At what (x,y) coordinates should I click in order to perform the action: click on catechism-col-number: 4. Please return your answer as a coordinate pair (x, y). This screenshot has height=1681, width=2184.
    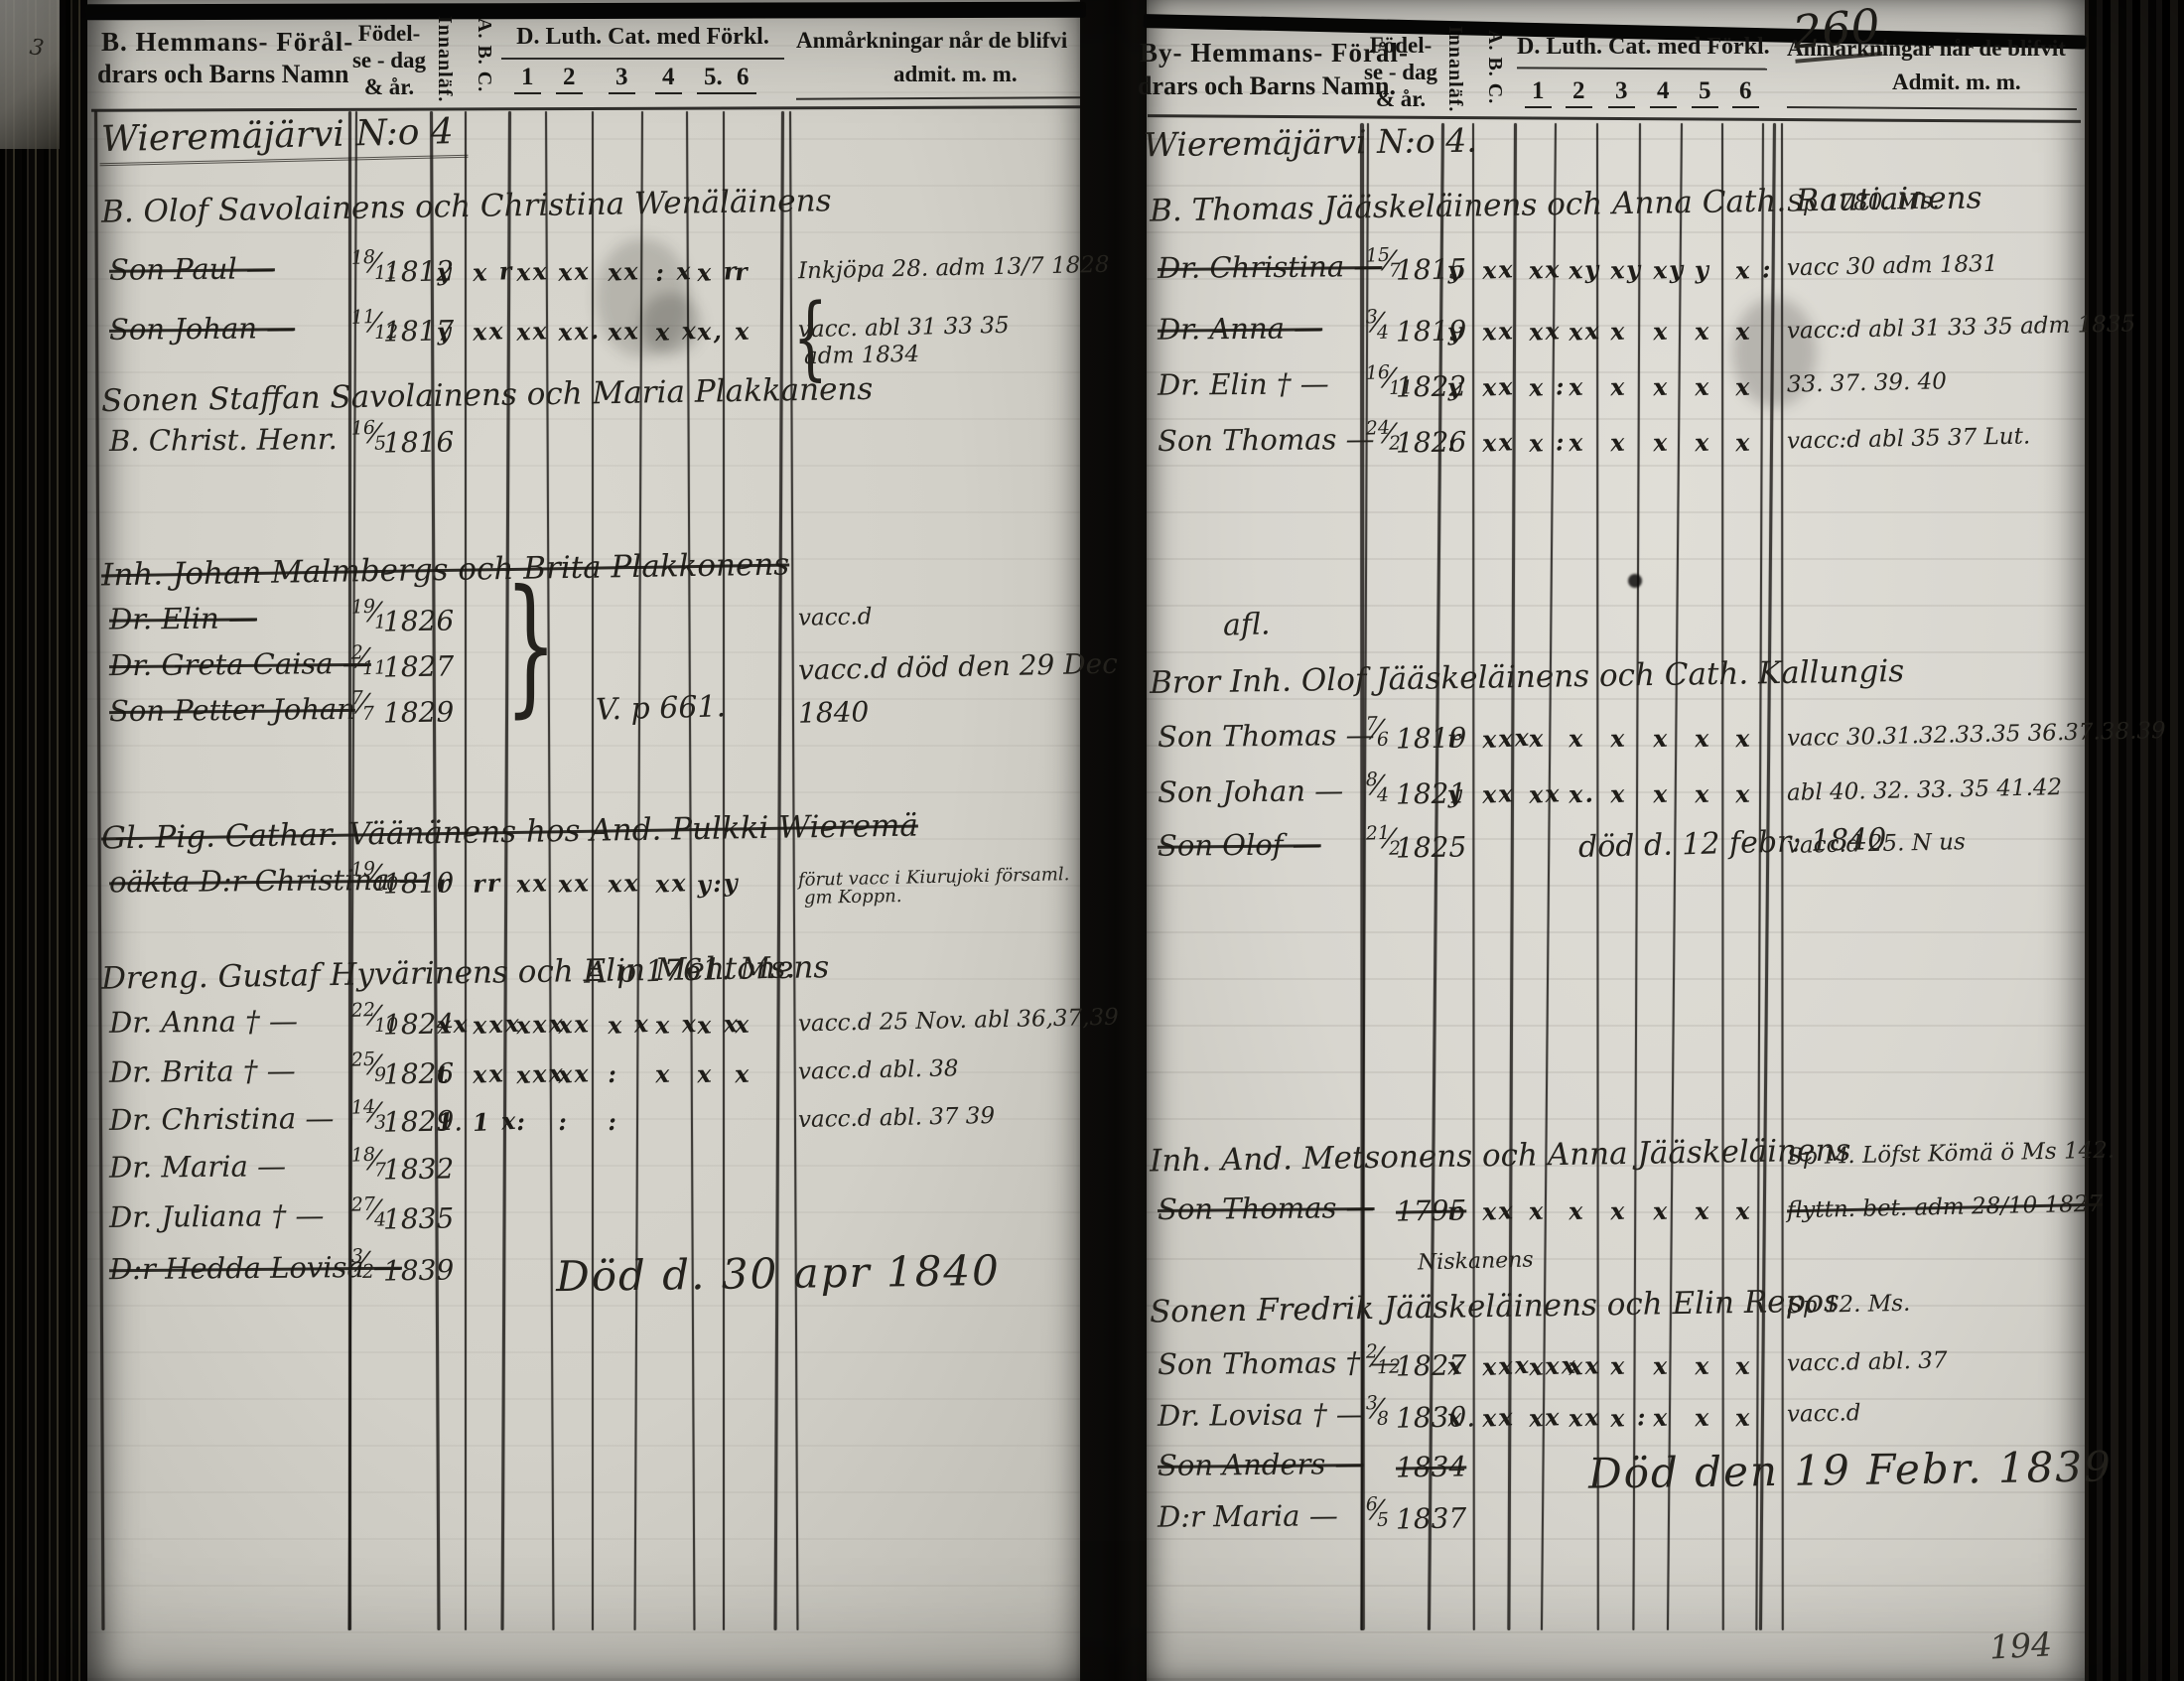
    Looking at the image, I should click on (1663, 92).